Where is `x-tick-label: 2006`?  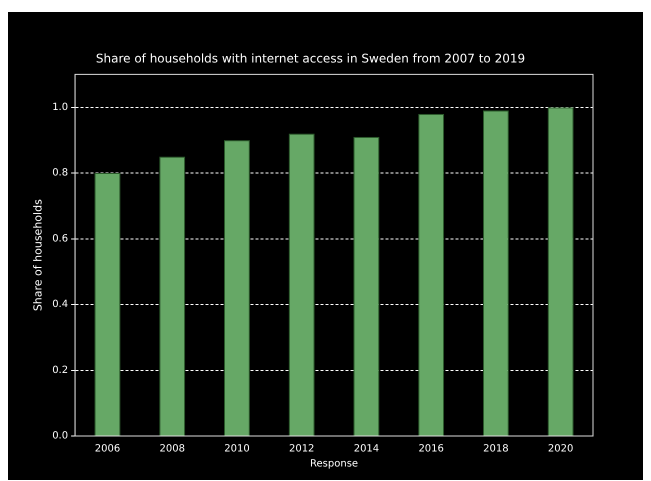
x-tick-label: 2006 is located at coordinates (107, 449).